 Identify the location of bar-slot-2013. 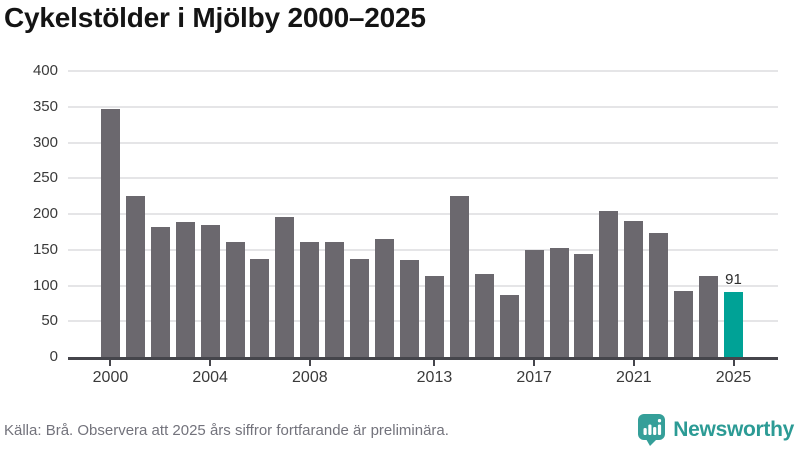
(434, 214).